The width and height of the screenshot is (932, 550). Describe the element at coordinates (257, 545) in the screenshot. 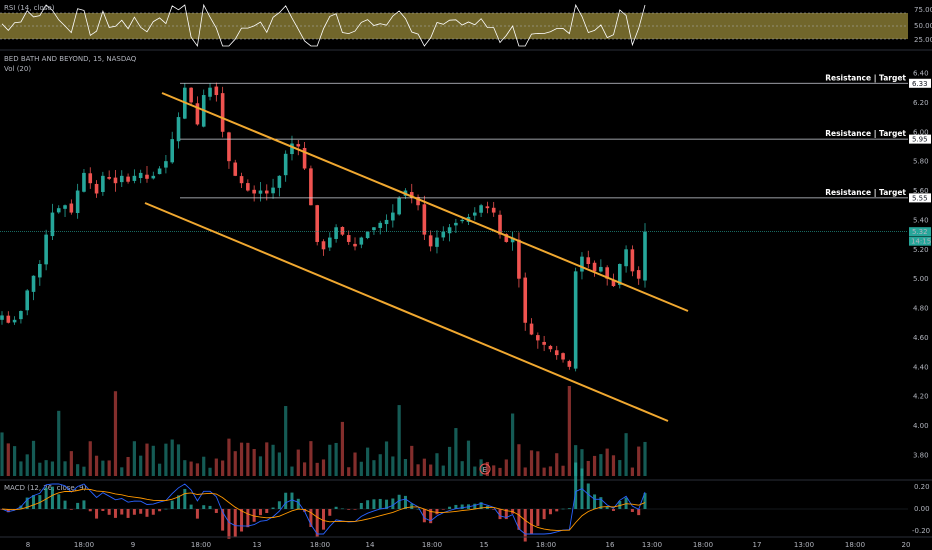

I see `time-tick: 13` at that location.